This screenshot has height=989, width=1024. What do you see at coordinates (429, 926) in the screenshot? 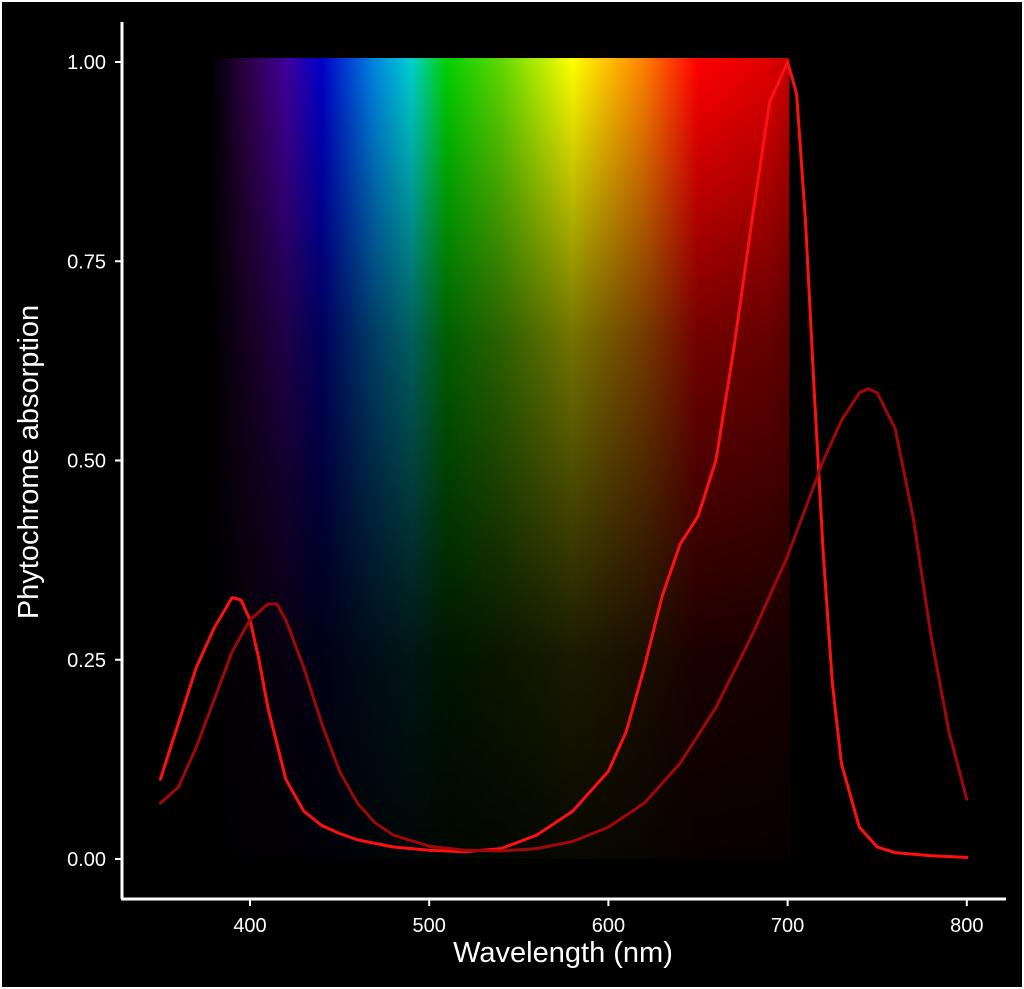
I see `x-tick-label: 500` at bounding box center [429, 926].